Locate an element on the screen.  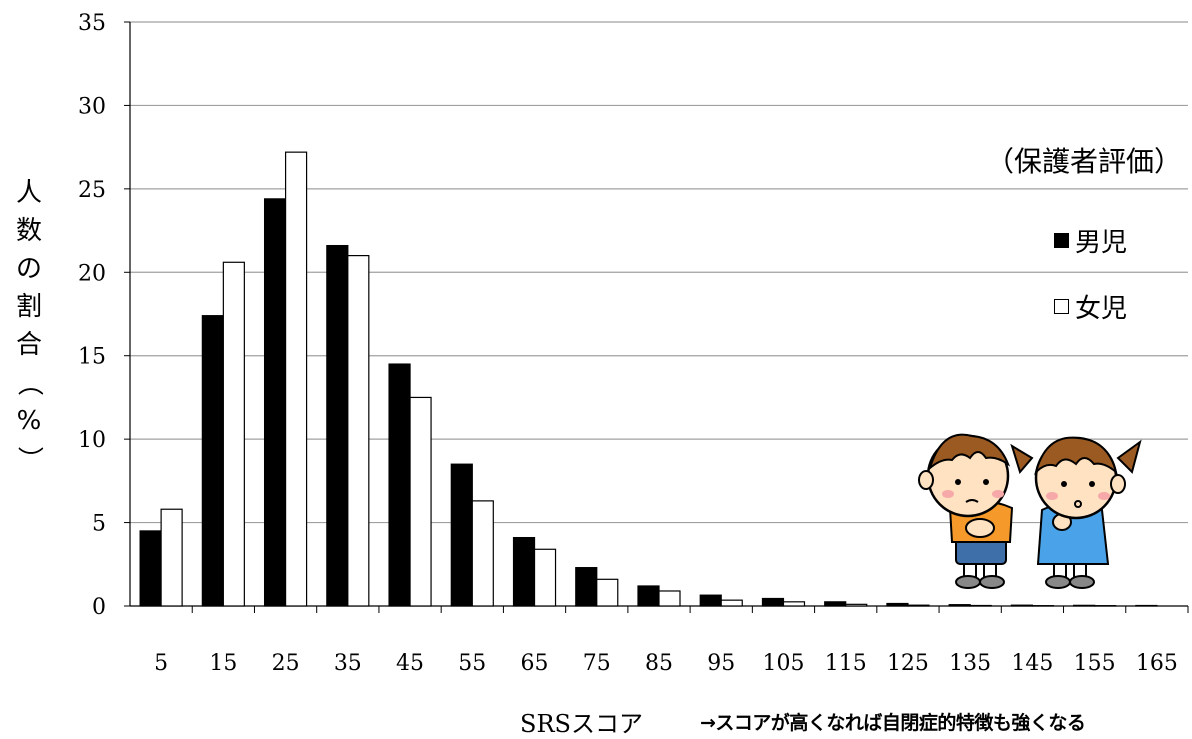
x-axis-label: SRSスコア is located at coordinates (581, 721).